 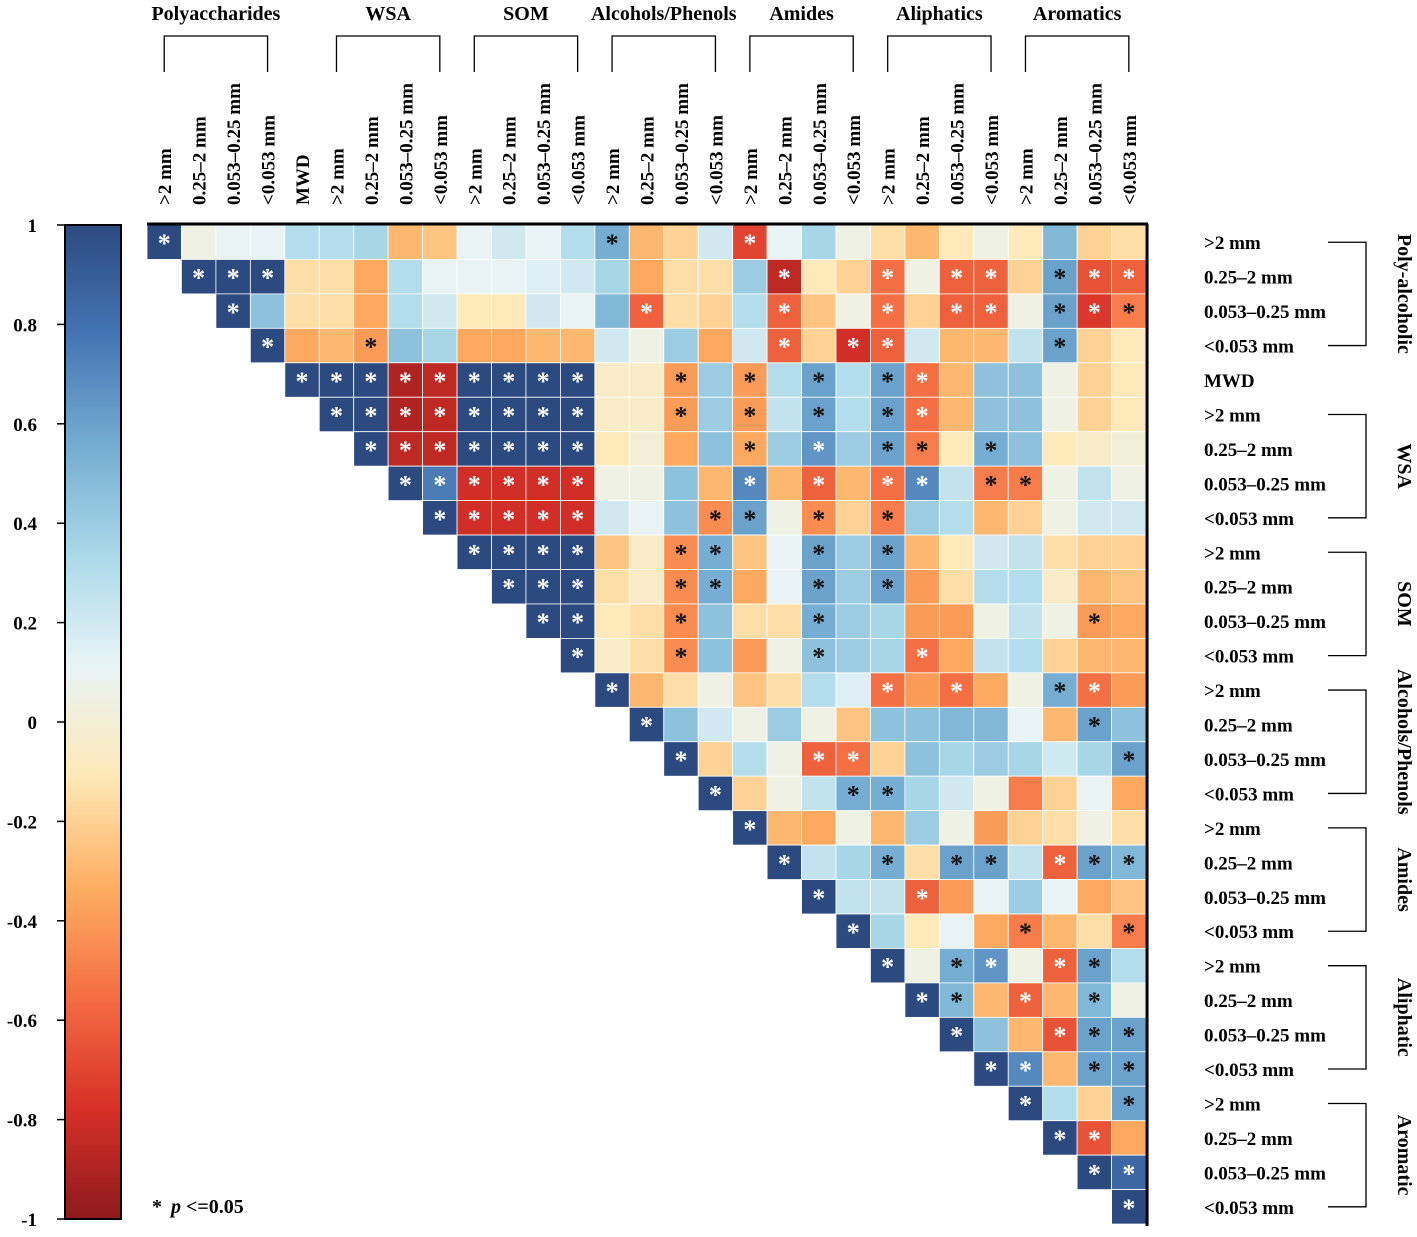 I want to click on row-label: <0.053 mm, so click(x=1249, y=1070).